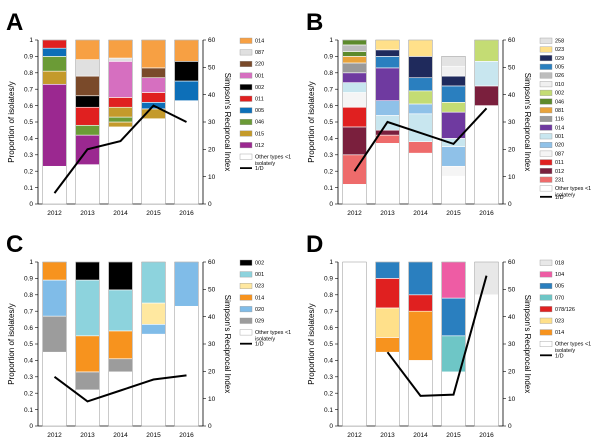  I want to click on y-tick-label: 0.5, so click(28, 344).